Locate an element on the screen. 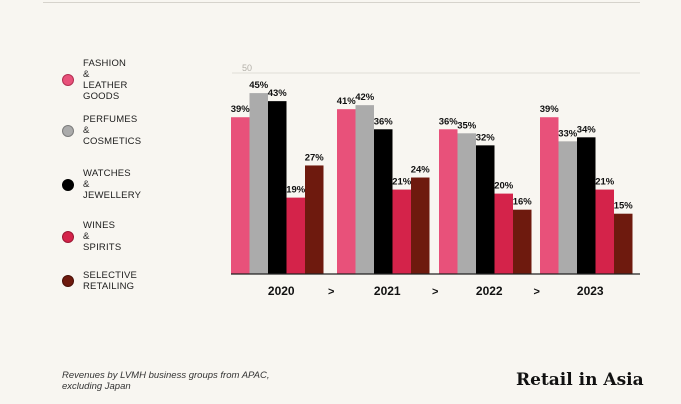  x-tick-label-2022: 2022 is located at coordinates (489, 291).